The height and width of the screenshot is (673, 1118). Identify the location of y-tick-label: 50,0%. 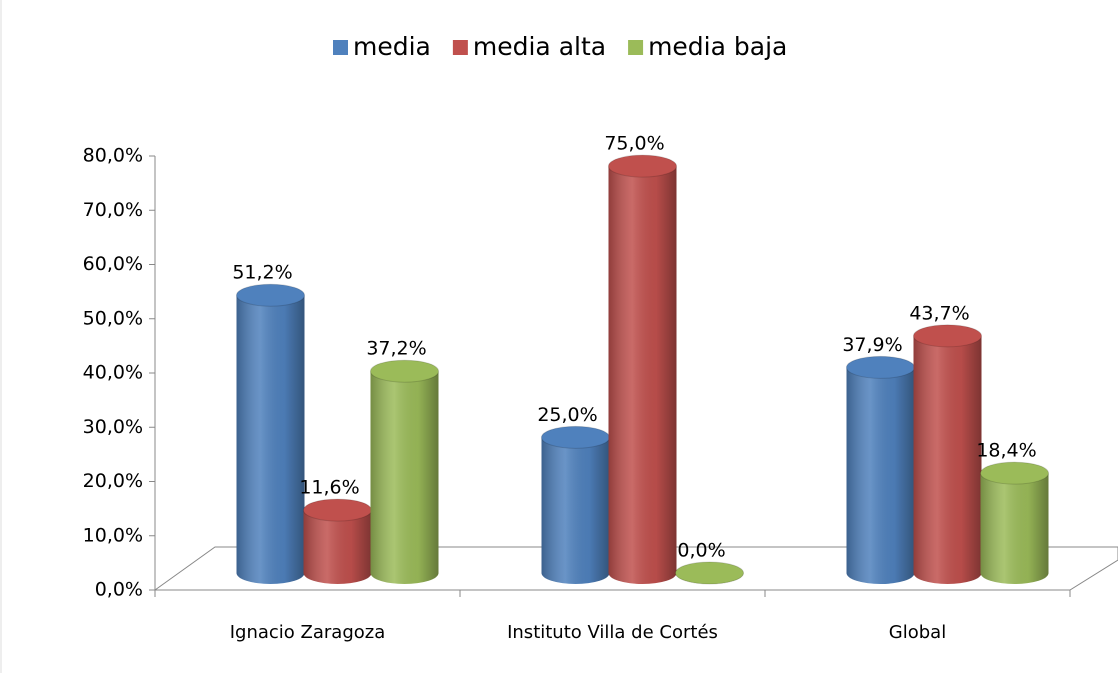
(113, 318).